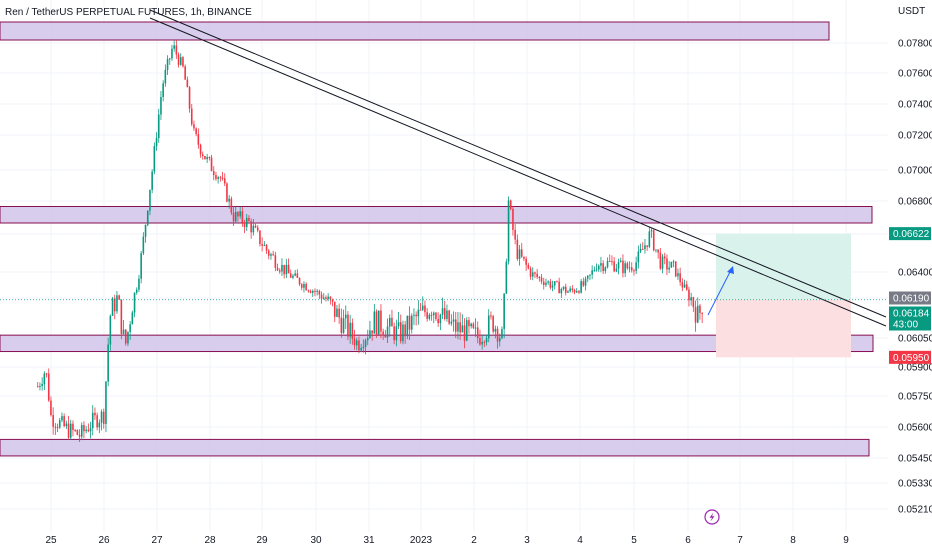 This screenshot has height=555, width=932. I want to click on last-price-badge: 0.06190, so click(910, 298).